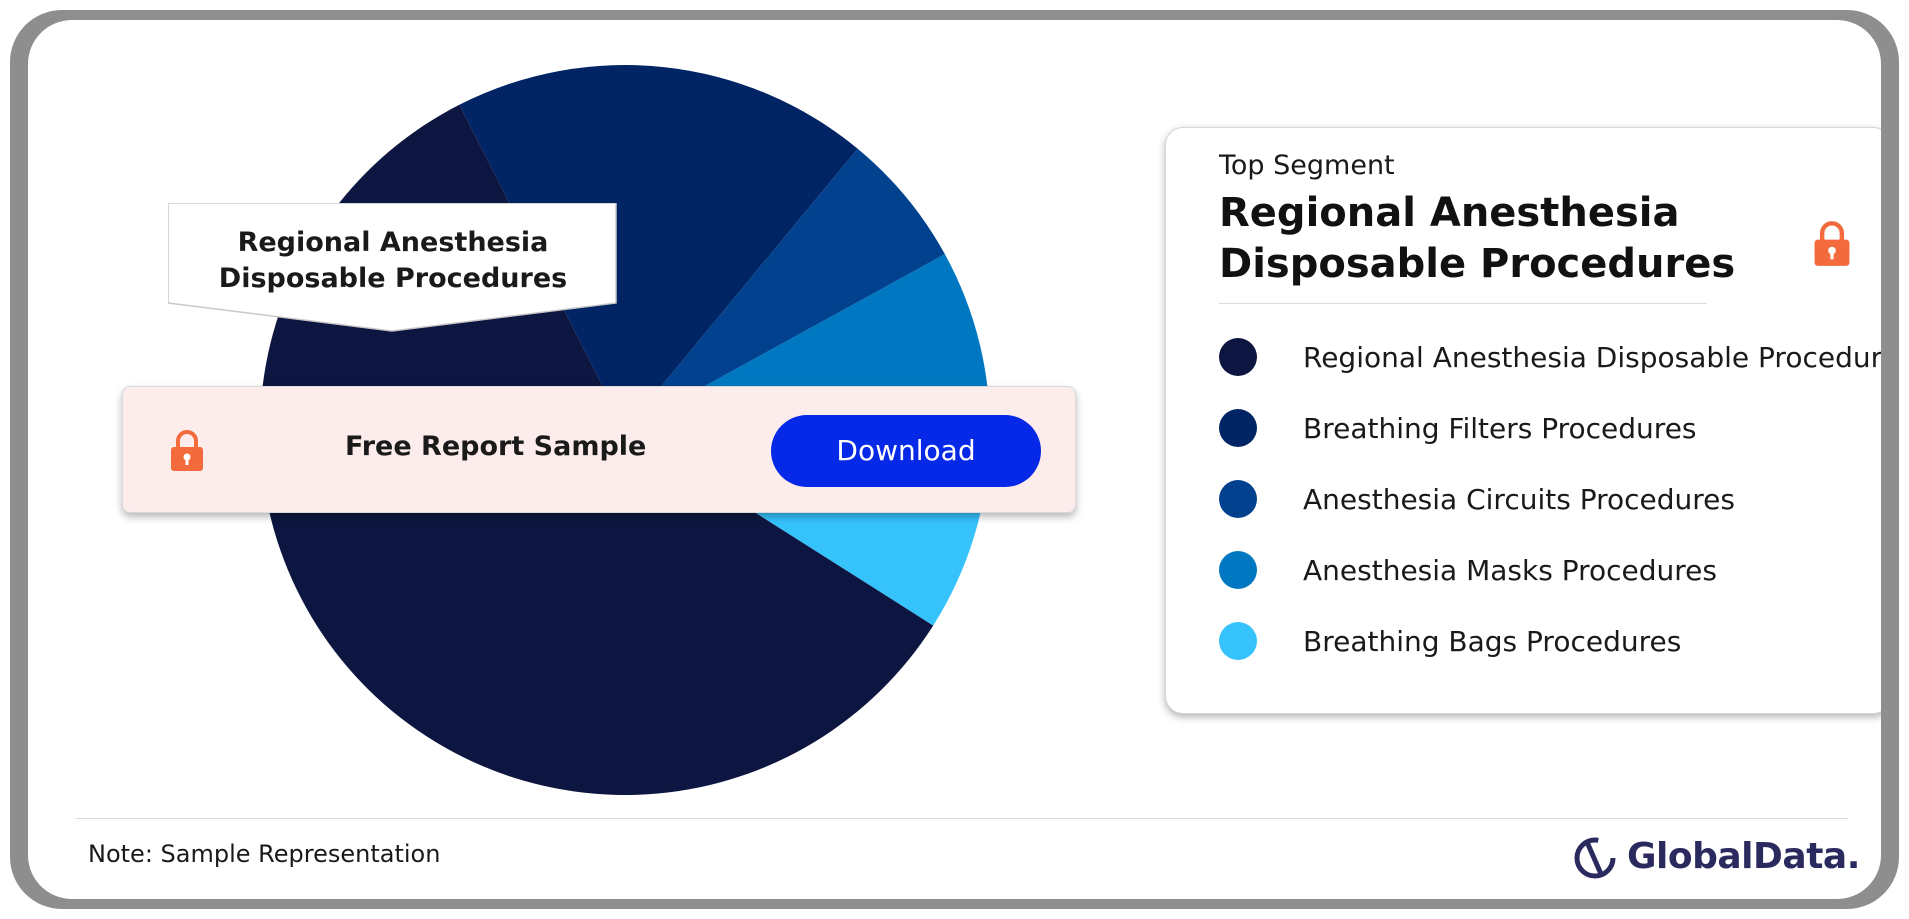 The width and height of the screenshot is (1909, 919). What do you see at coordinates (264, 854) in the screenshot?
I see `footer-note: Note: Sample Representation` at bounding box center [264, 854].